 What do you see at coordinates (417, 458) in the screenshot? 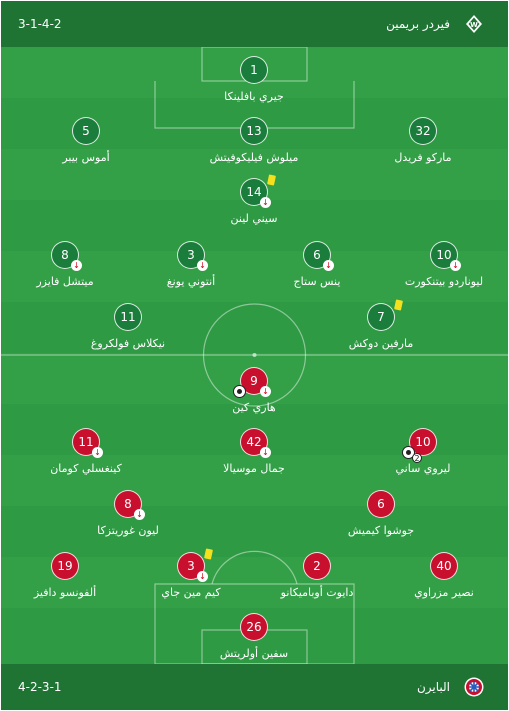
I see `goal-count-badge: 2` at bounding box center [417, 458].